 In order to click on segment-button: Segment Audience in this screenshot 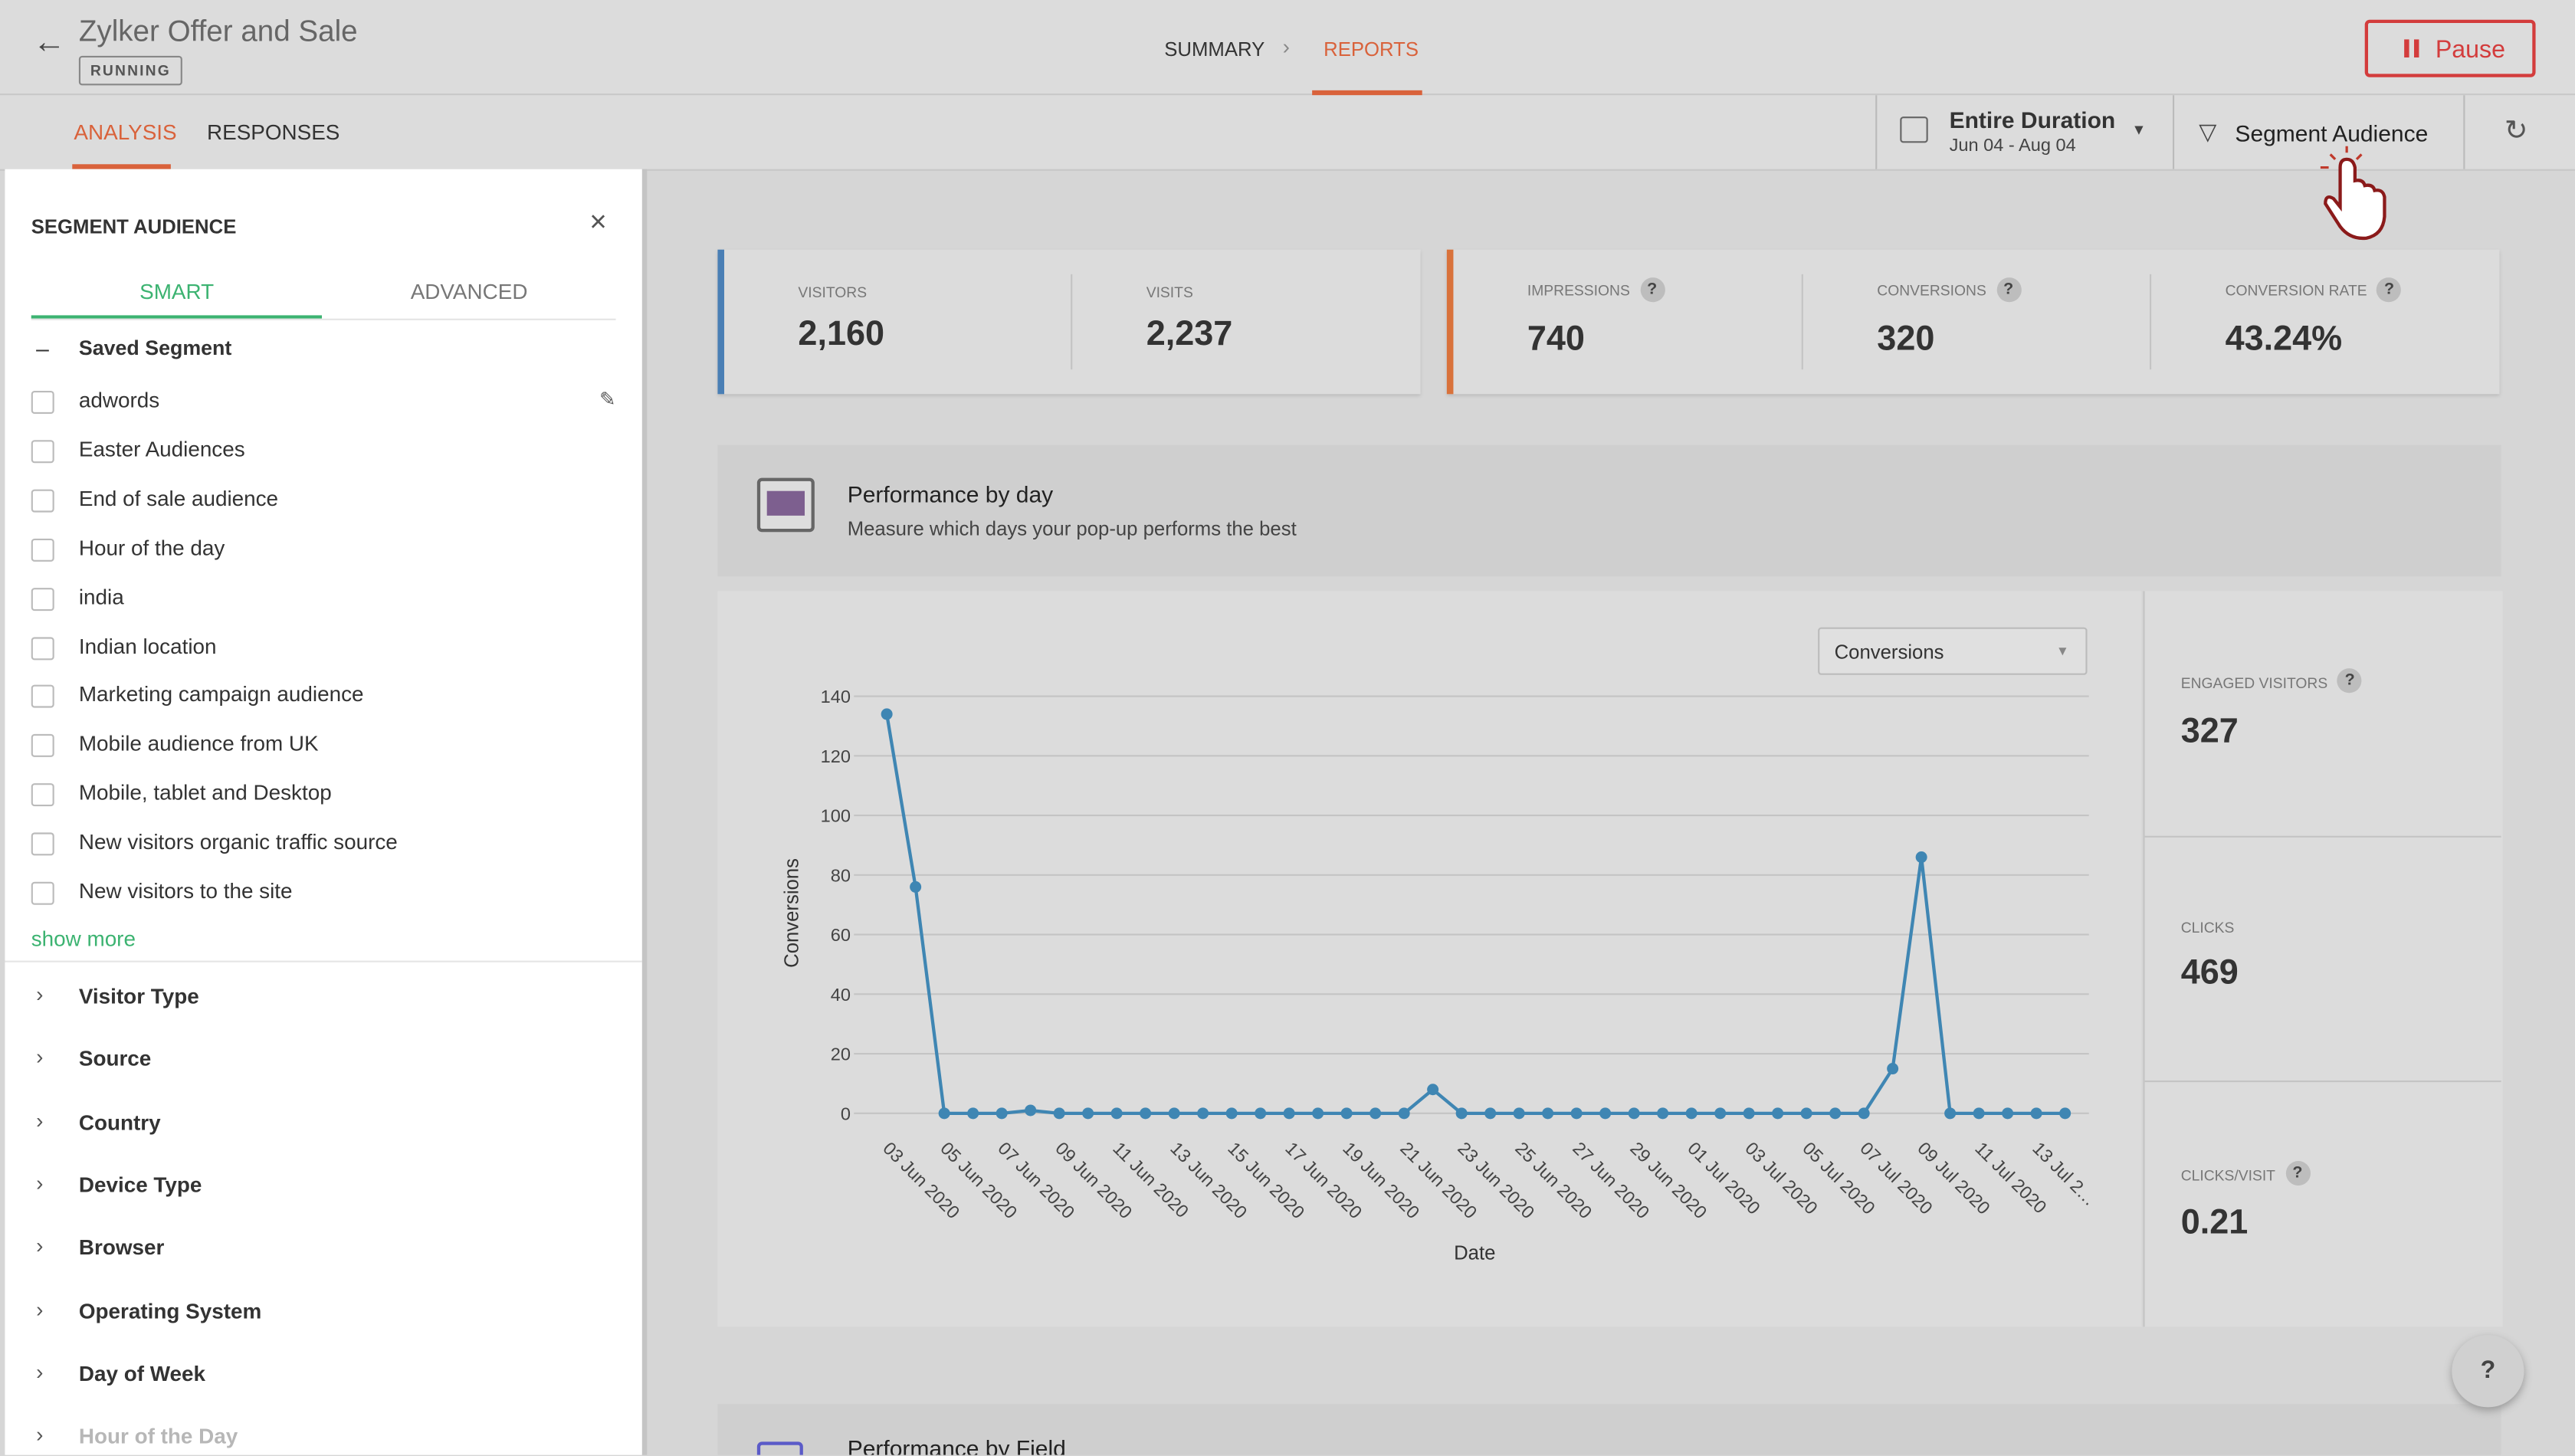, I will do `click(2332, 133)`.